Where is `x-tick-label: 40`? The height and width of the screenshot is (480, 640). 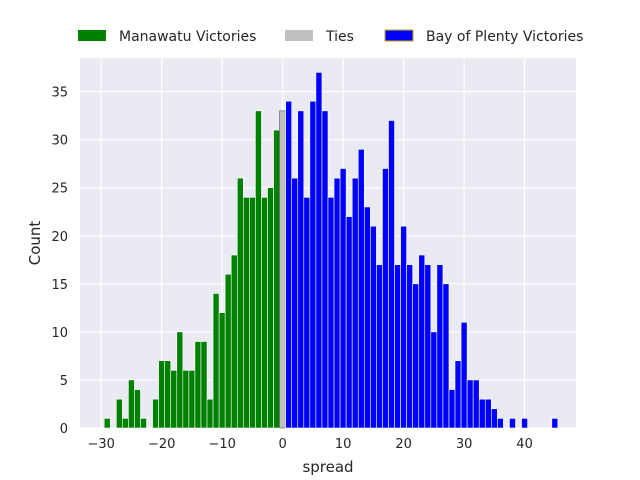 x-tick-label: 40 is located at coordinates (524, 444).